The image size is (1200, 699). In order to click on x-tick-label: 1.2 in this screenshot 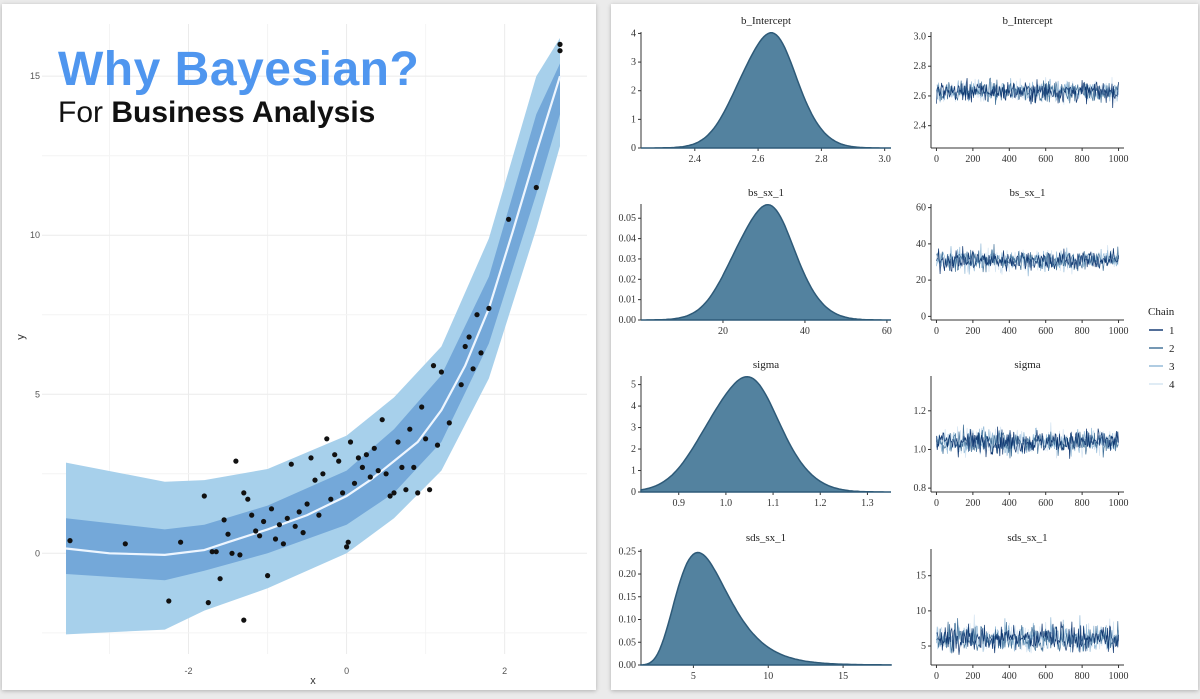, I will do `click(820, 503)`.